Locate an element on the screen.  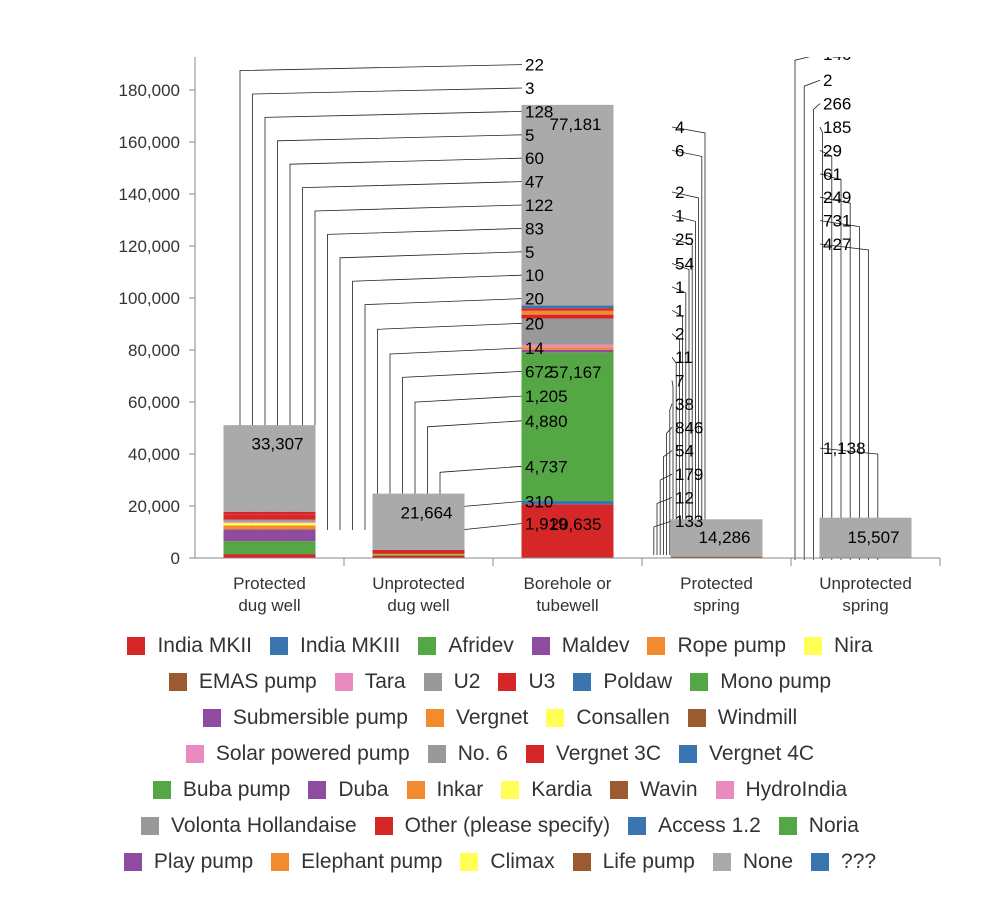
legend-item: Duba is located at coordinates (348, 790).